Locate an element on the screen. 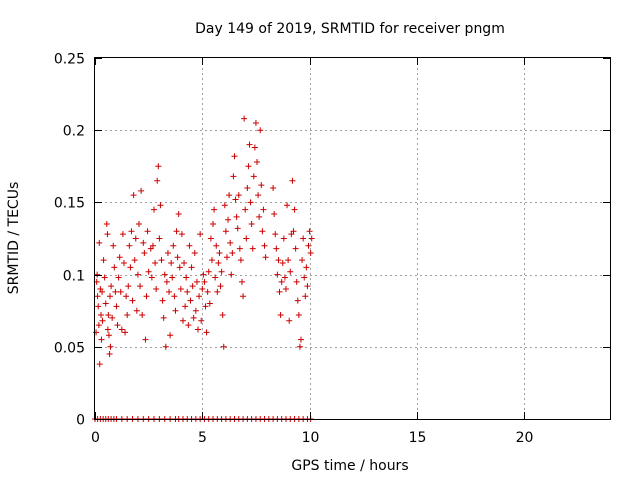 This screenshot has height=480, width=640. x-tick-label: 5 is located at coordinates (202, 438).